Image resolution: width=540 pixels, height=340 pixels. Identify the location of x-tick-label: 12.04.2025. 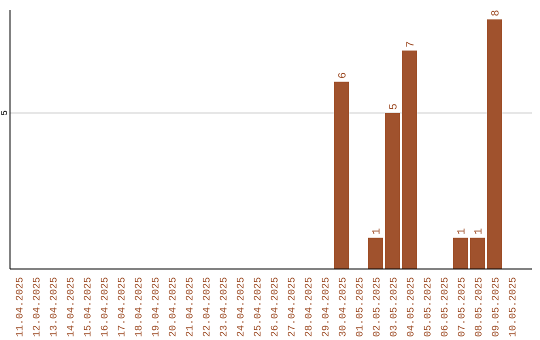
(38, 307).